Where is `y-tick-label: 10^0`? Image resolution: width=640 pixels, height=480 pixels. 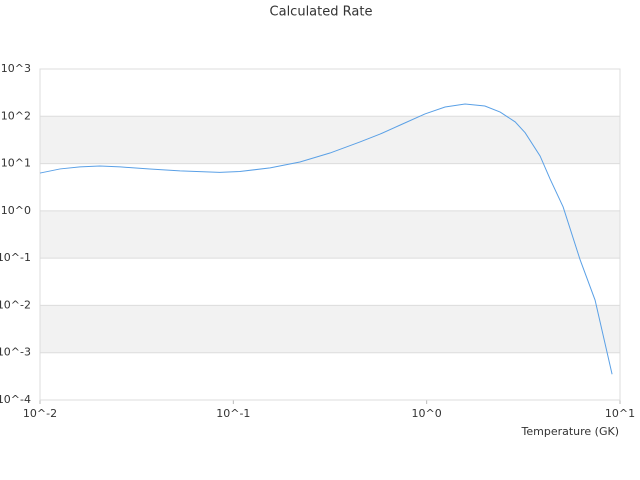 y-tick-label: 10^0 is located at coordinates (16, 210).